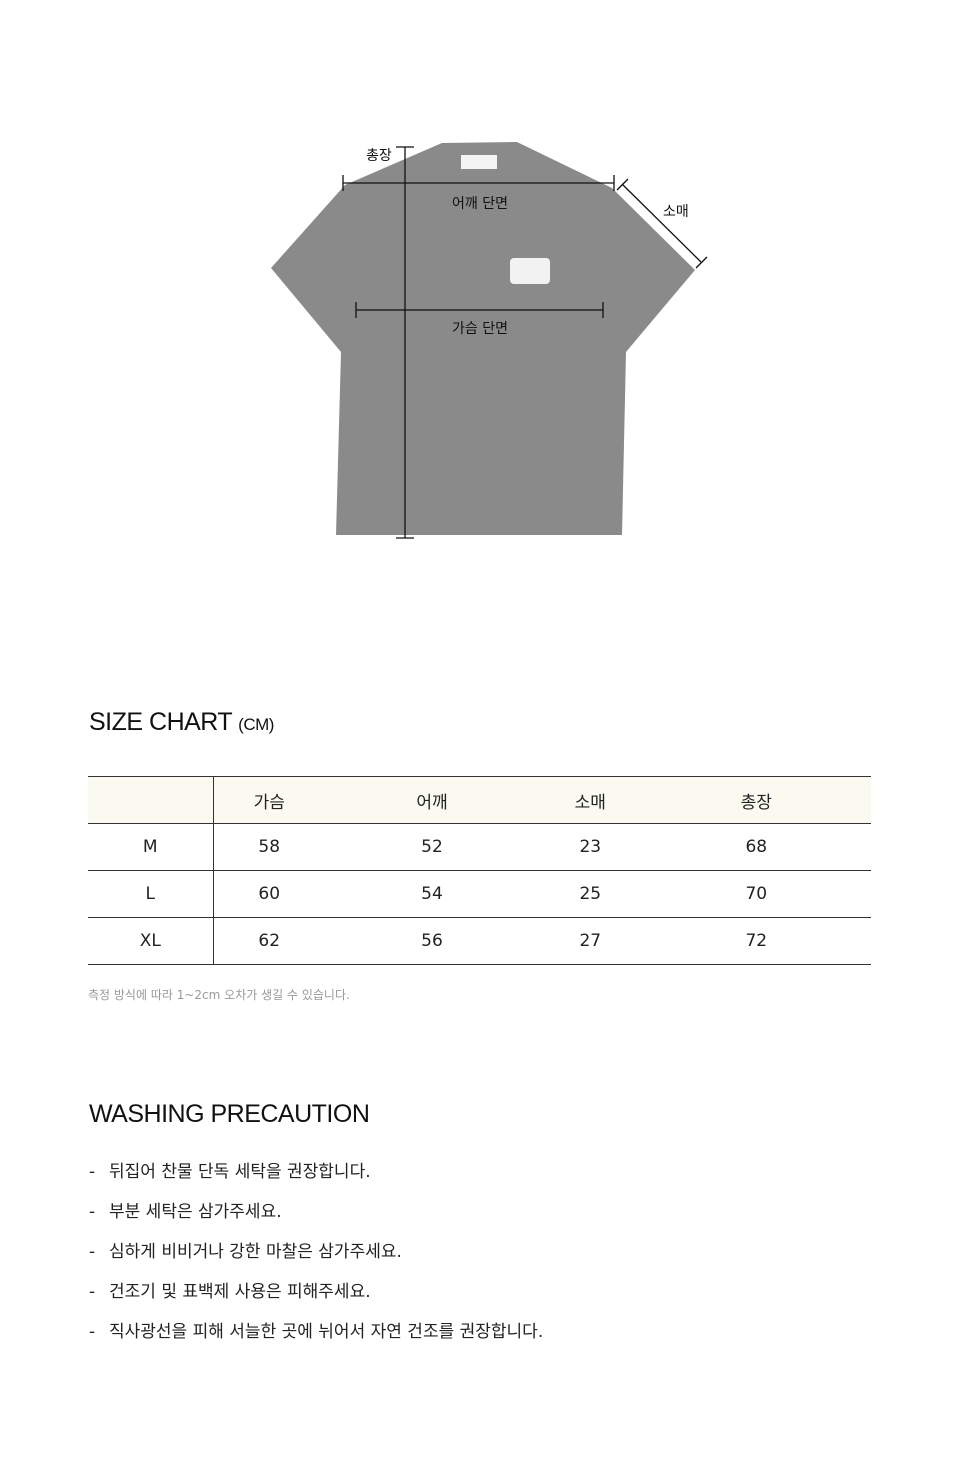 The height and width of the screenshot is (1470, 960). What do you see at coordinates (151, 800) in the screenshot?
I see `header-cell` at bounding box center [151, 800].